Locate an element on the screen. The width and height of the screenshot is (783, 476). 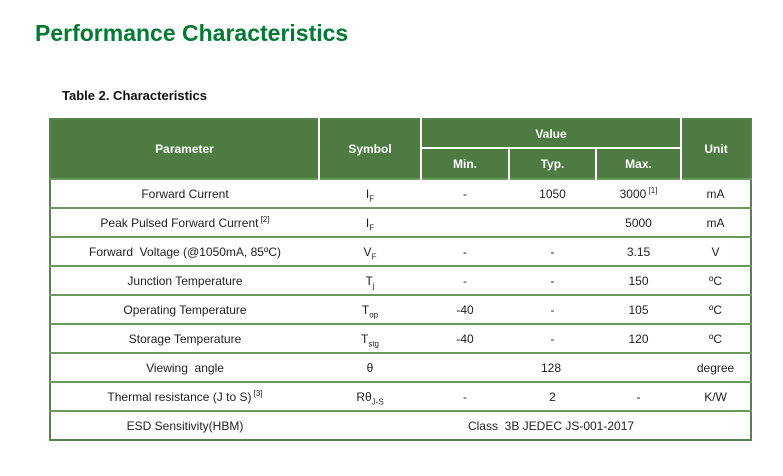
cell-parameter: Operating Temperature is located at coordinates (184, 309).